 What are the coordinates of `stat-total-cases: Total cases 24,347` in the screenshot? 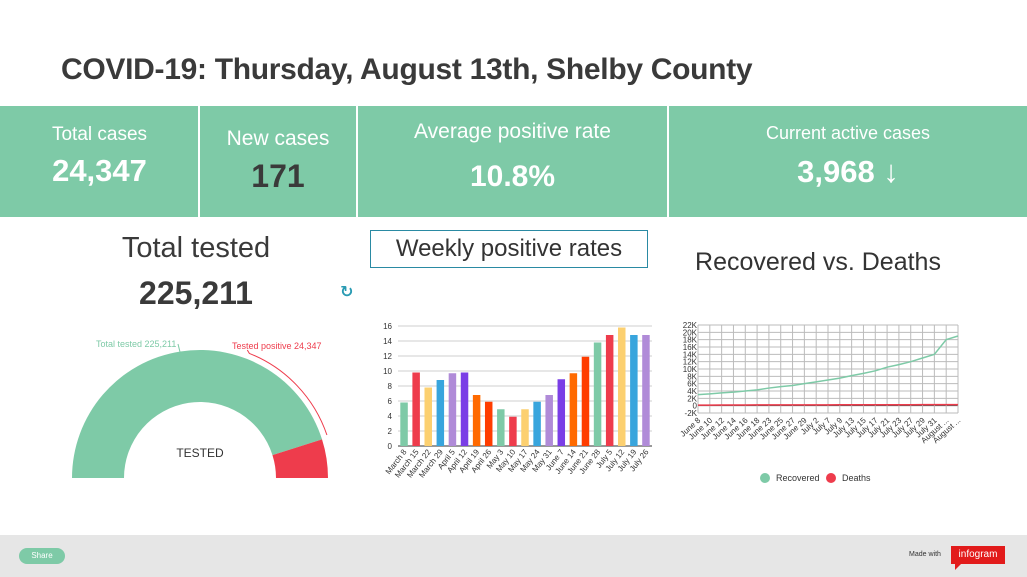 It's located at (99, 161).